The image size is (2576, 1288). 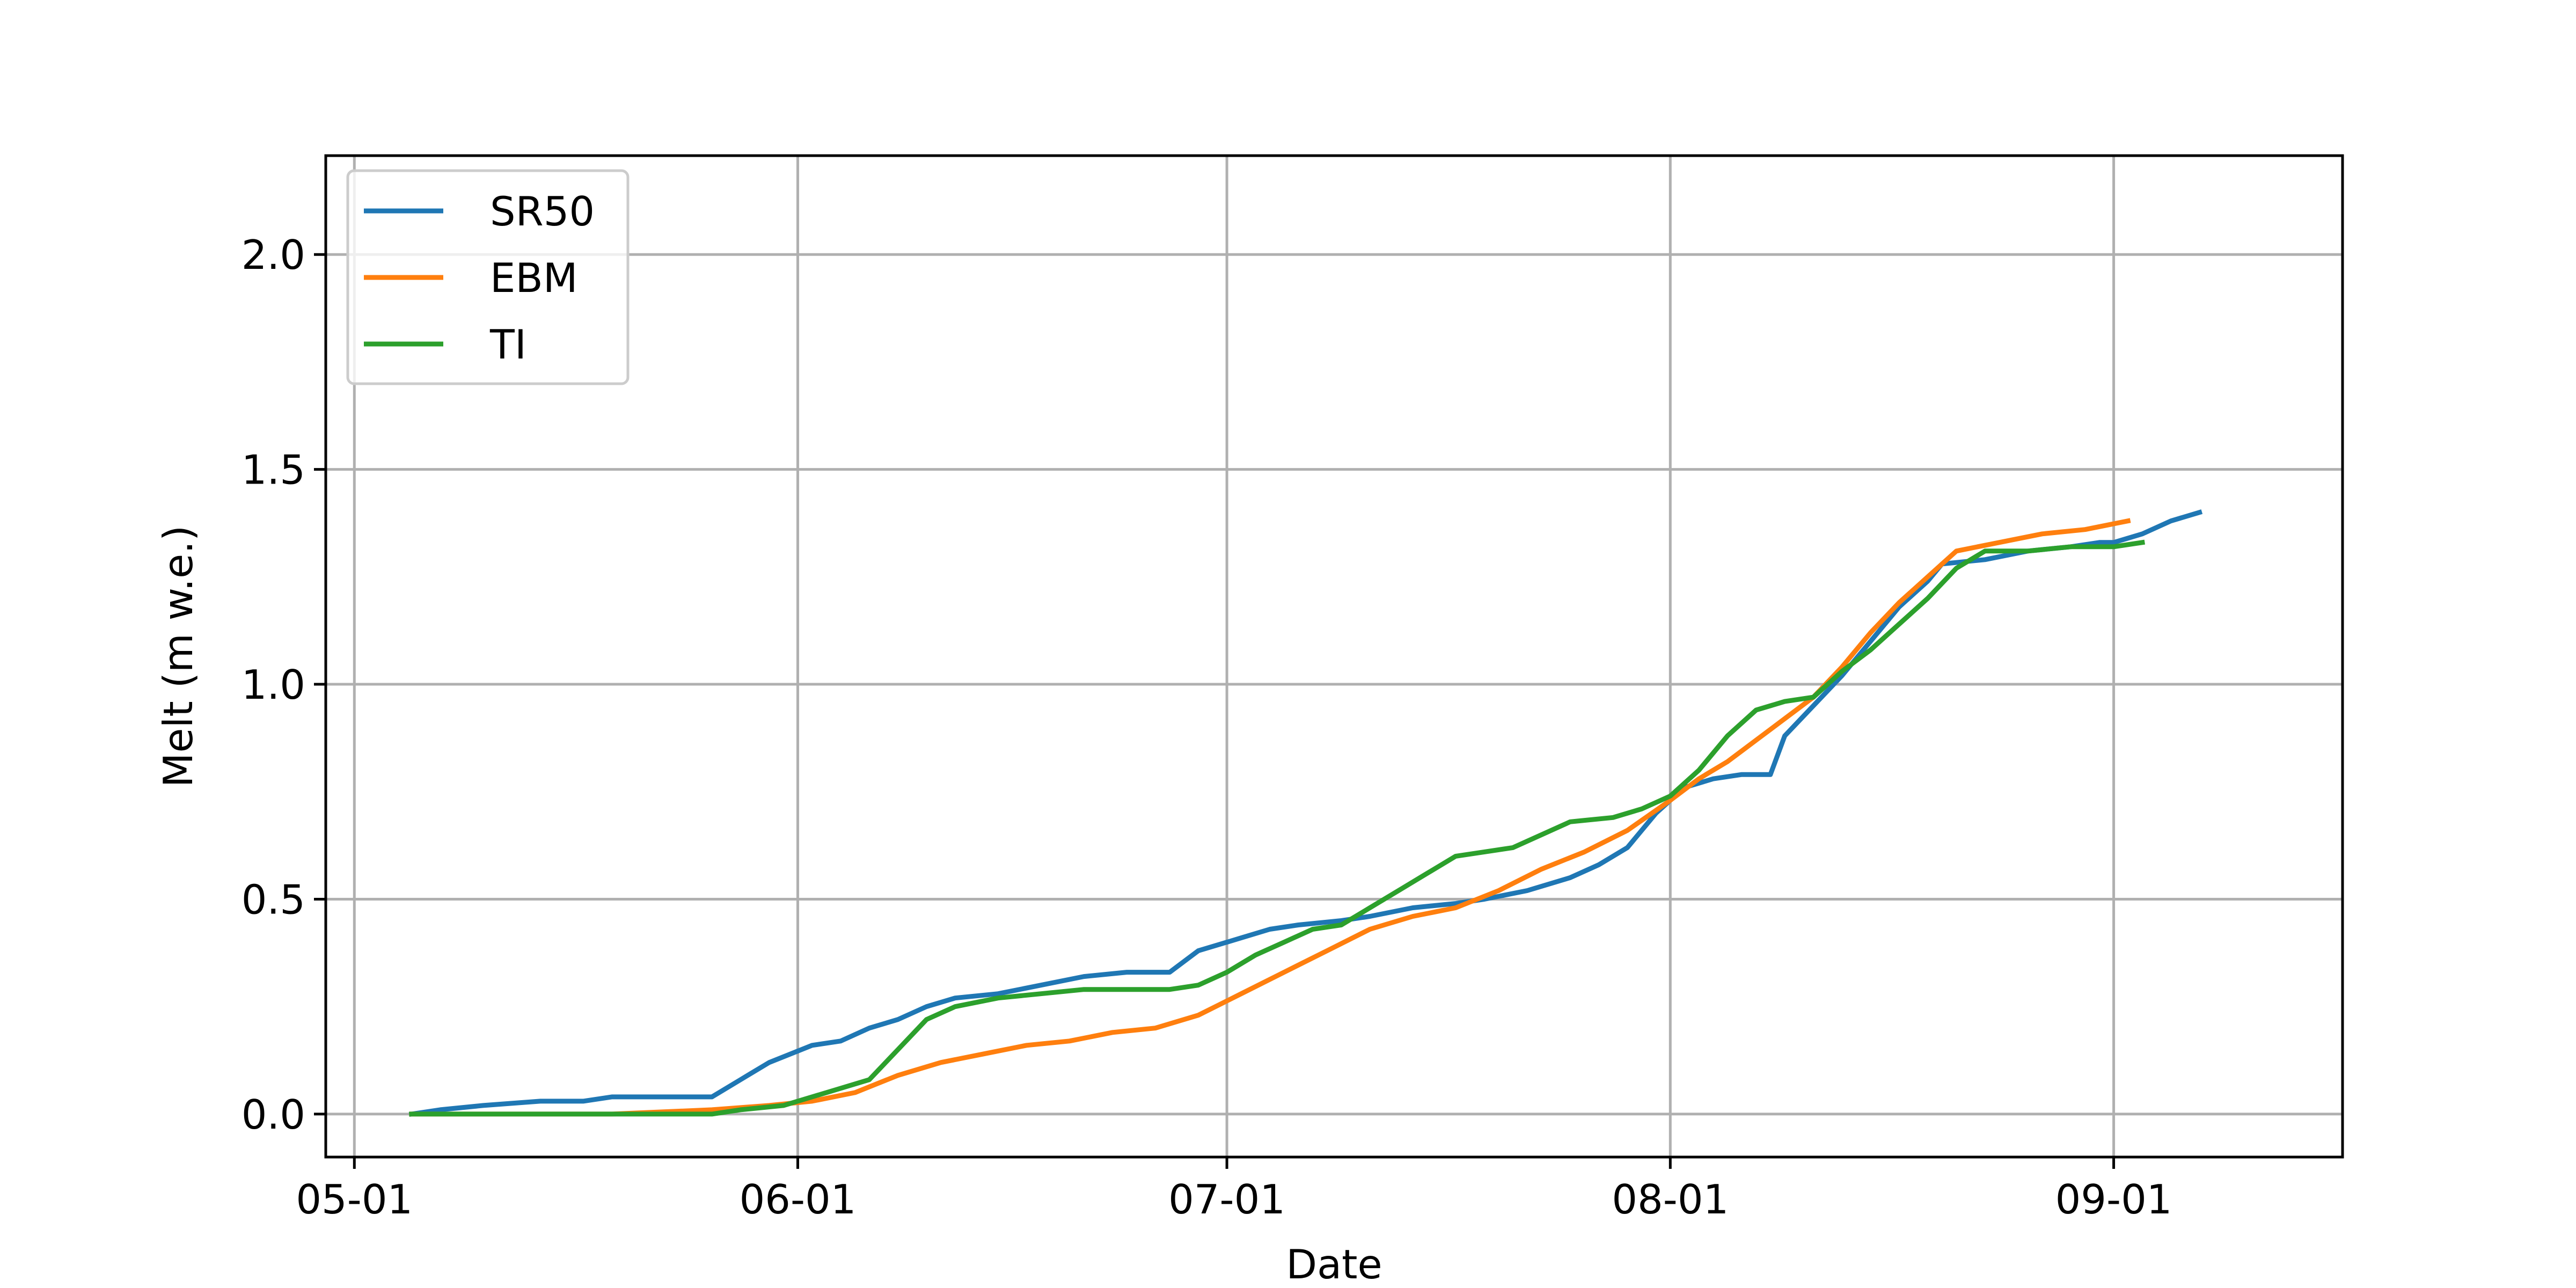 What do you see at coordinates (542, 211) in the screenshot?
I see `legend-label-sr50: SR50` at bounding box center [542, 211].